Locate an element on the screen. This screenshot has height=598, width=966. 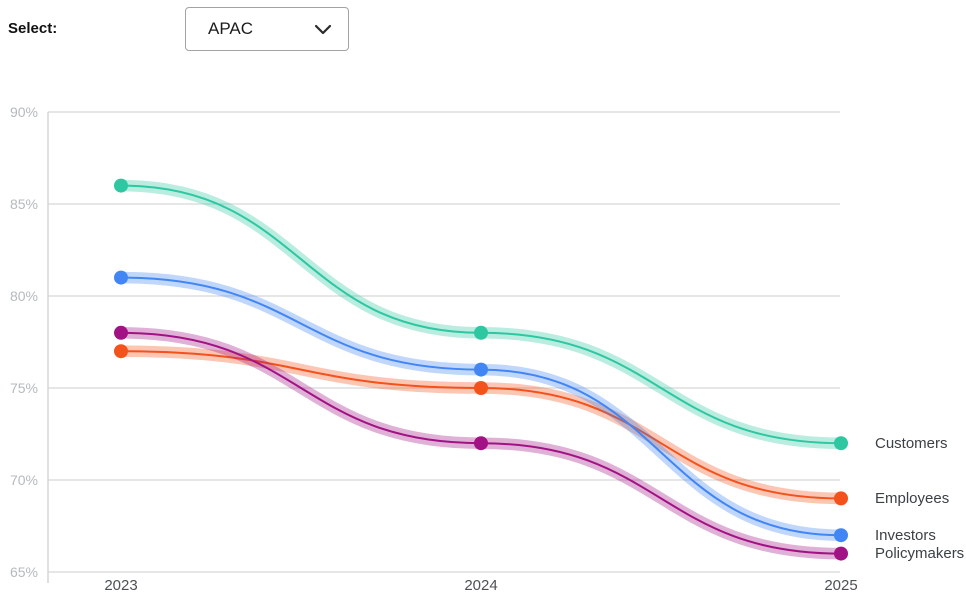
data-point-investors-2025 is located at coordinates (841, 535).